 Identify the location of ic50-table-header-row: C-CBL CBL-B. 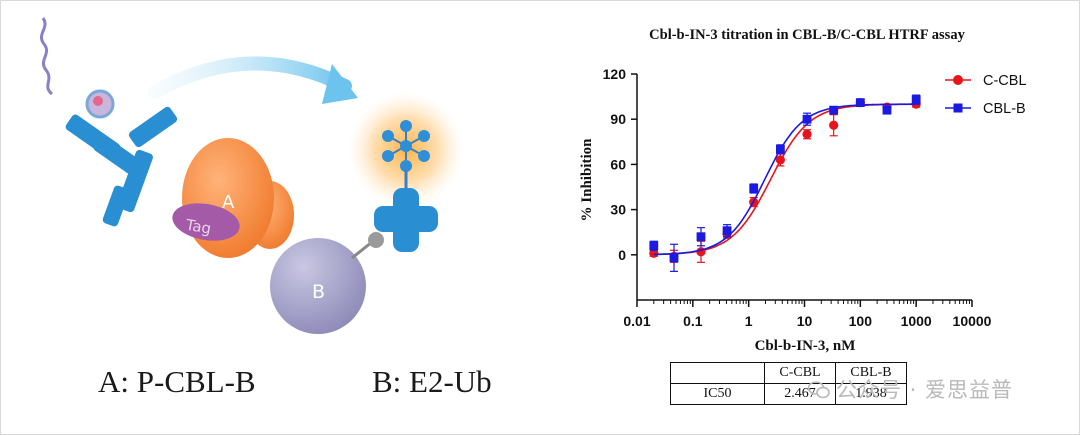
(788, 373).